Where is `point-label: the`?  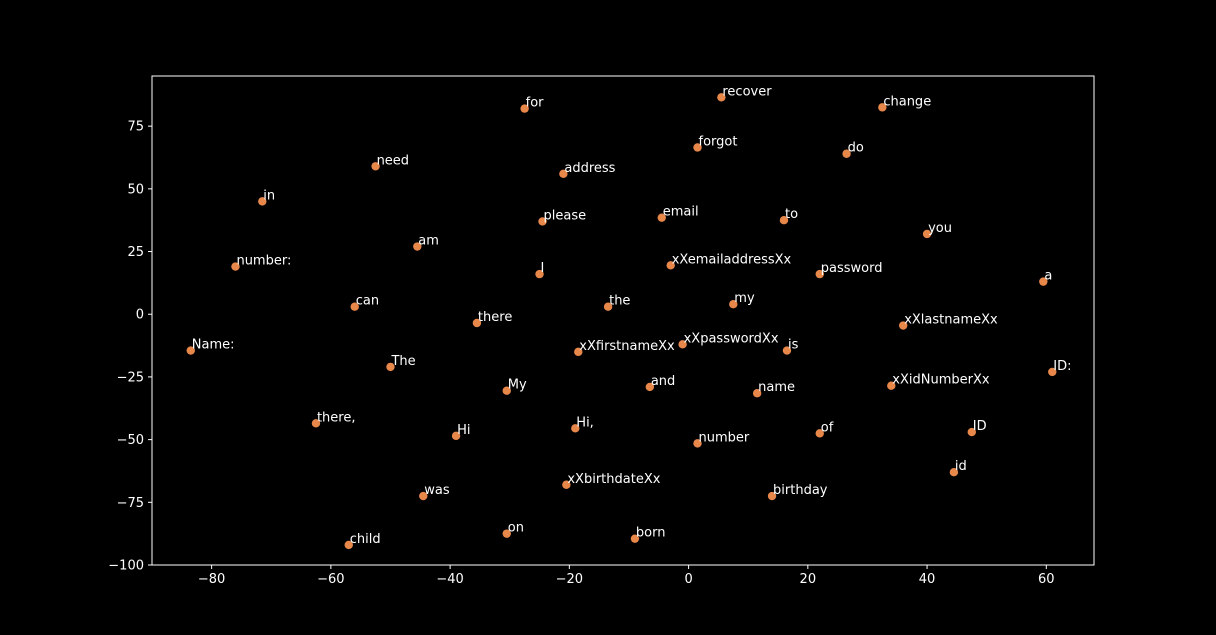
point-label: the is located at coordinates (619, 301).